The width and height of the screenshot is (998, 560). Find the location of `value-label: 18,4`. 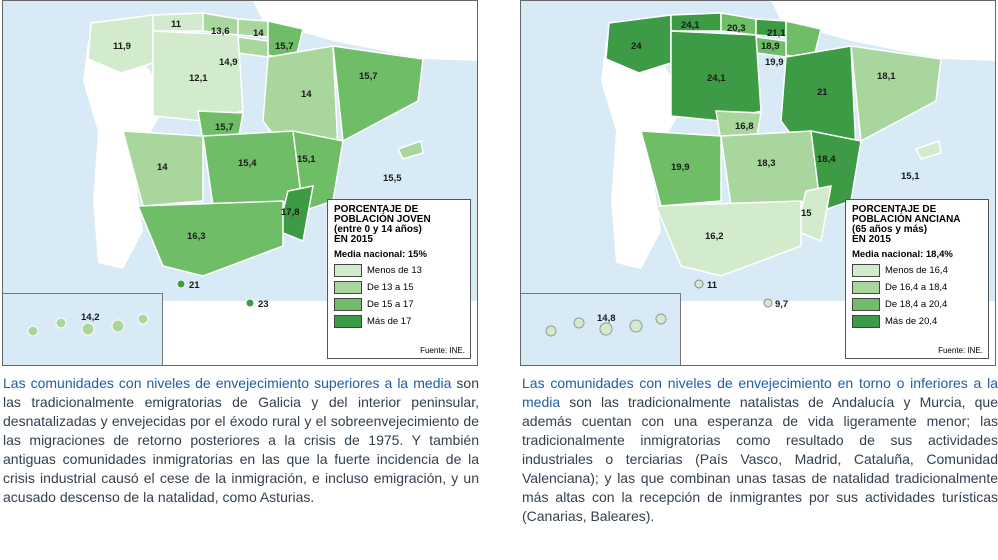

value-label: 18,4 is located at coordinates (826, 159).